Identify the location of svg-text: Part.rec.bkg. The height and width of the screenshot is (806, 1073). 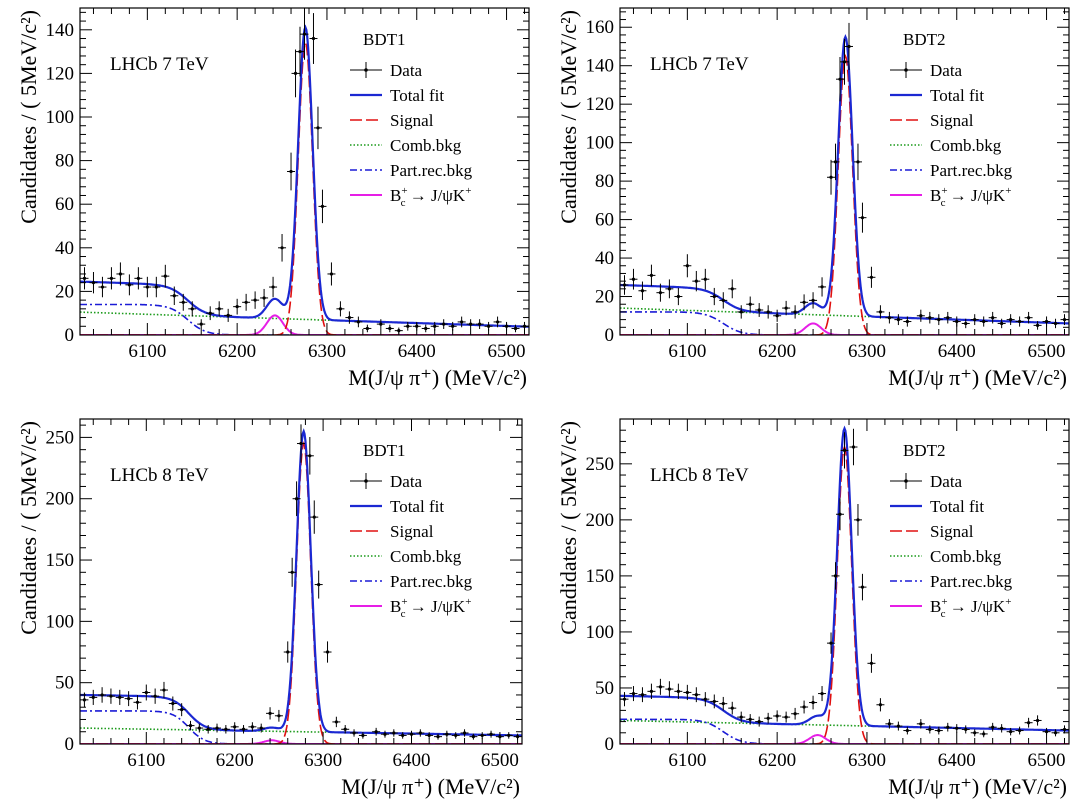
(431, 170).